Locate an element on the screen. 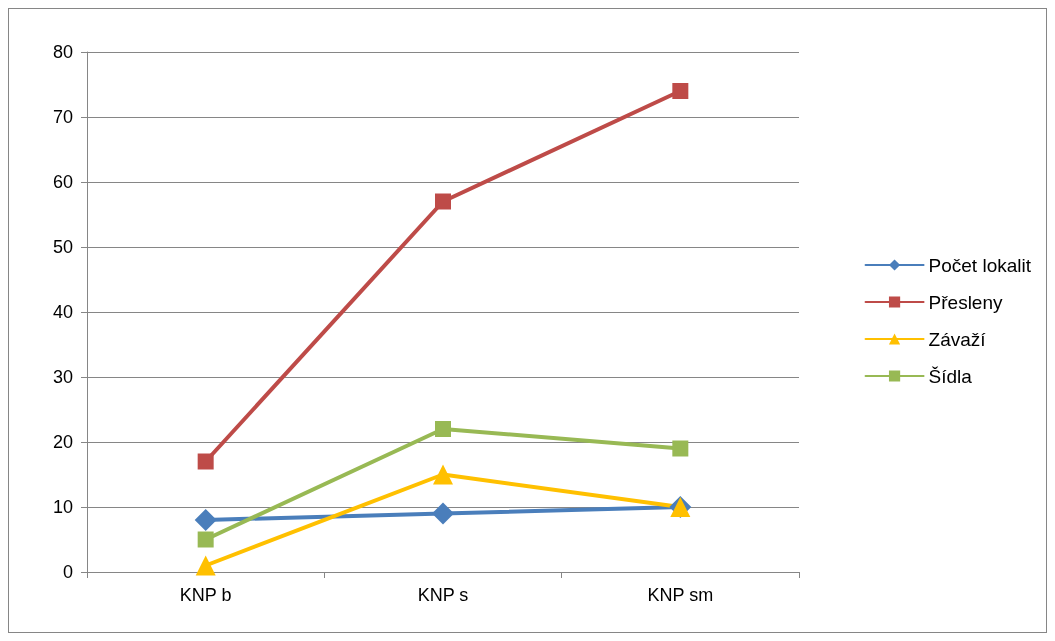 The height and width of the screenshot is (641, 1055). x-tick-label: KNP sm is located at coordinates (680, 595).